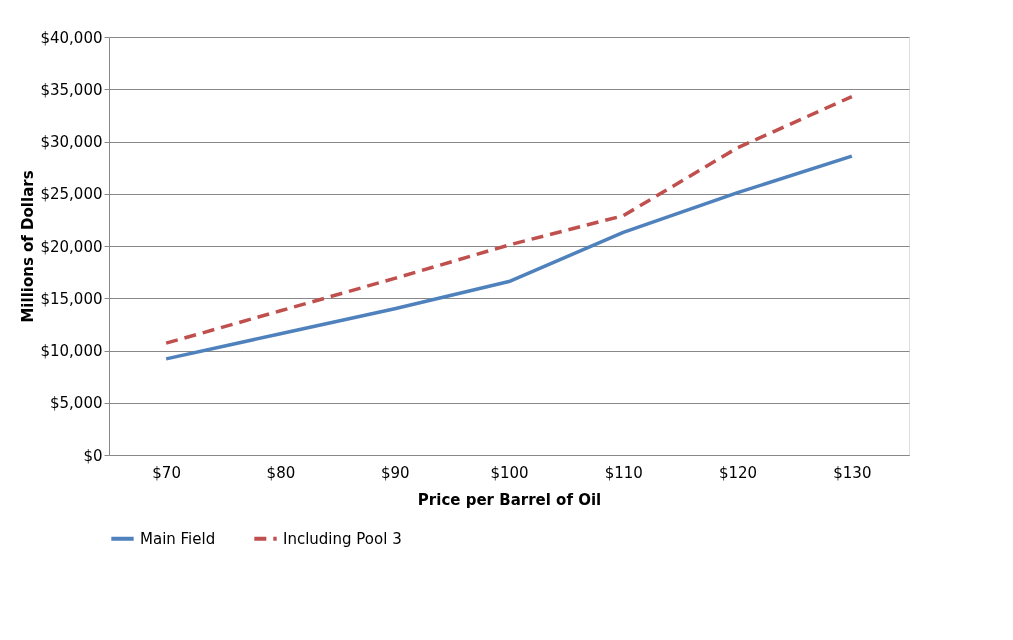 Image resolution: width=1013 pixels, height=640 pixels. What do you see at coordinates (71, 351) in the screenshot?
I see `y-tick-label: $10,000` at bounding box center [71, 351].